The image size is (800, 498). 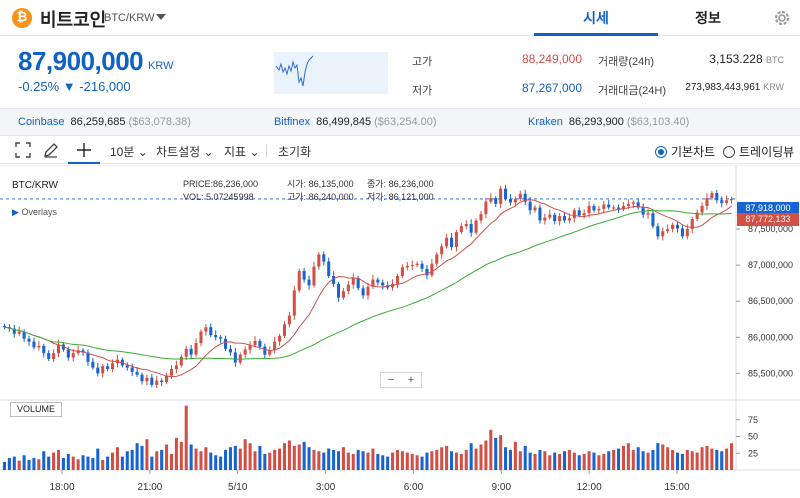 What do you see at coordinates (609, 122) in the screenshot?
I see `exchange-kraken: Kraken 86,293,900 ($63,103.40)` at bounding box center [609, 122].